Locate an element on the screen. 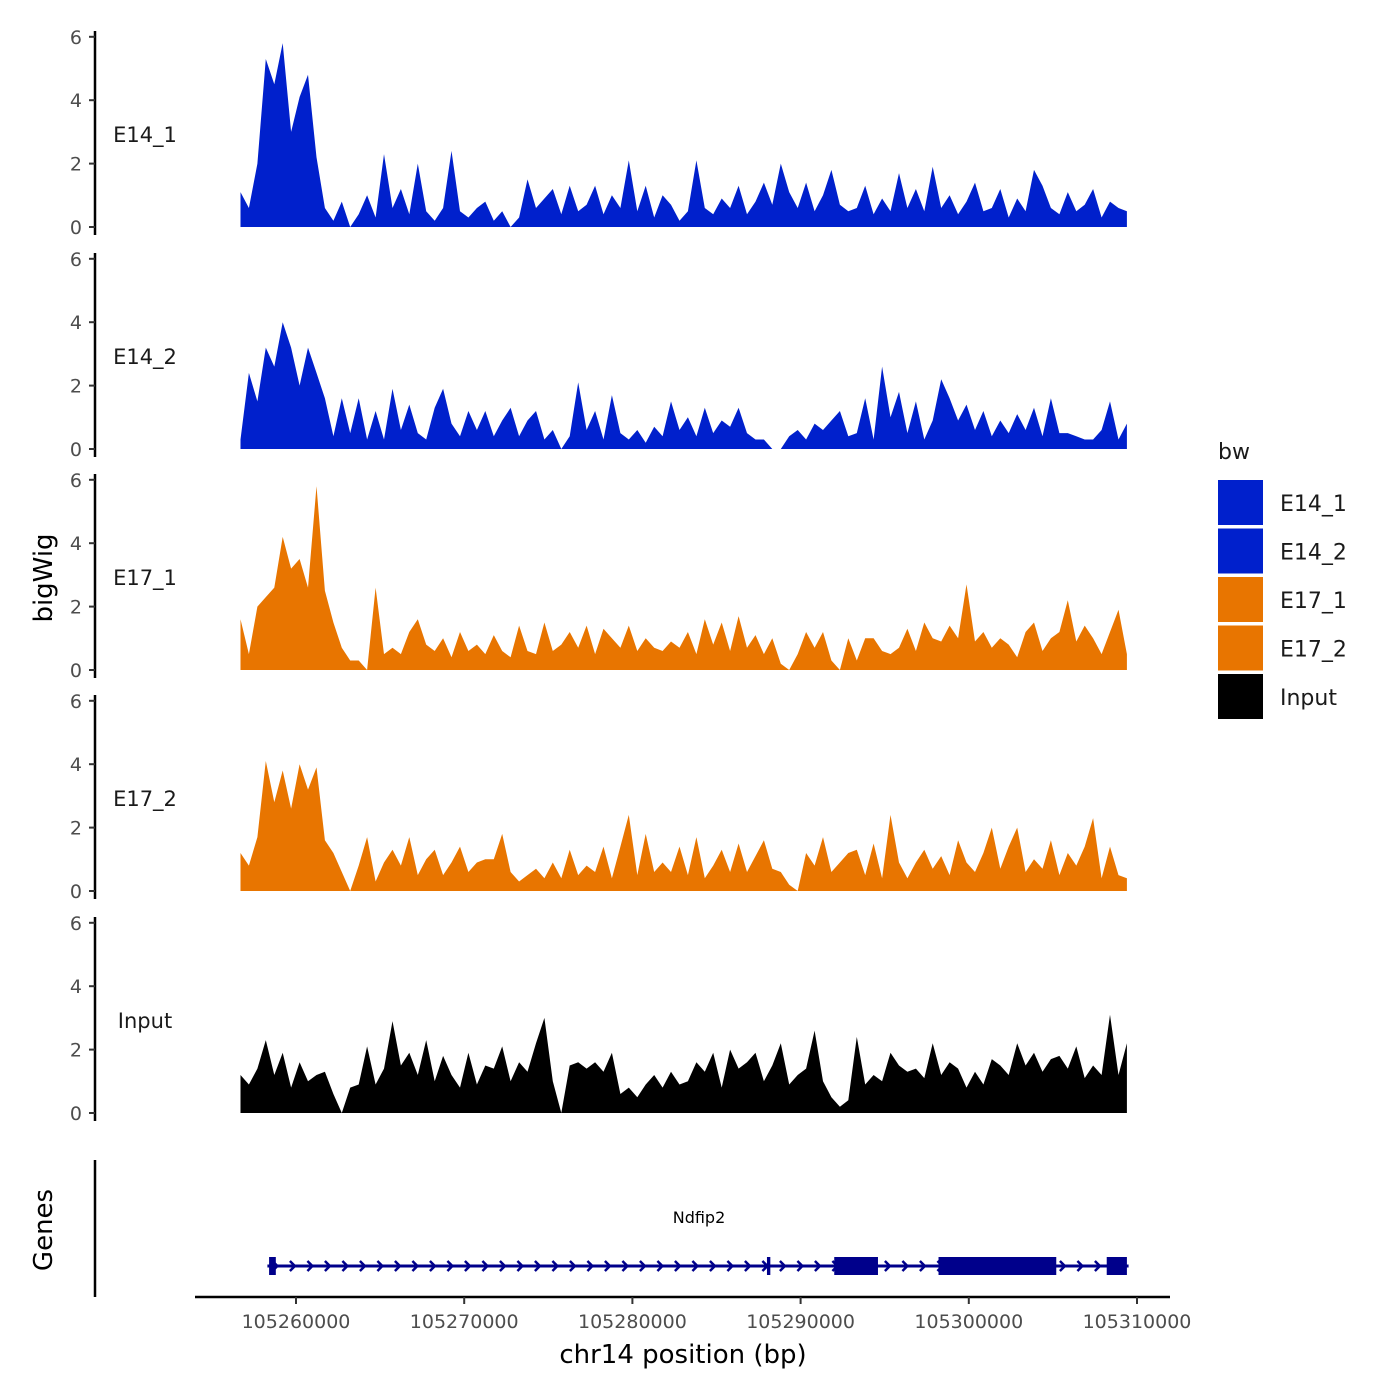  panel-E17_1: 0 2 4 6 E17_1 is located at coordinates (598, 576).